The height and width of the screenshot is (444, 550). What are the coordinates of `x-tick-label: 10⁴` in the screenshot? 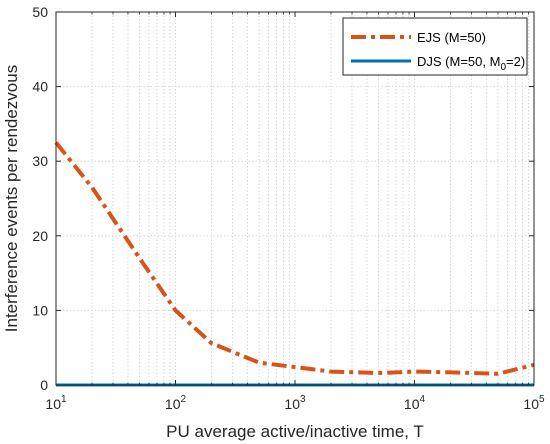 It's located at (415, 403).